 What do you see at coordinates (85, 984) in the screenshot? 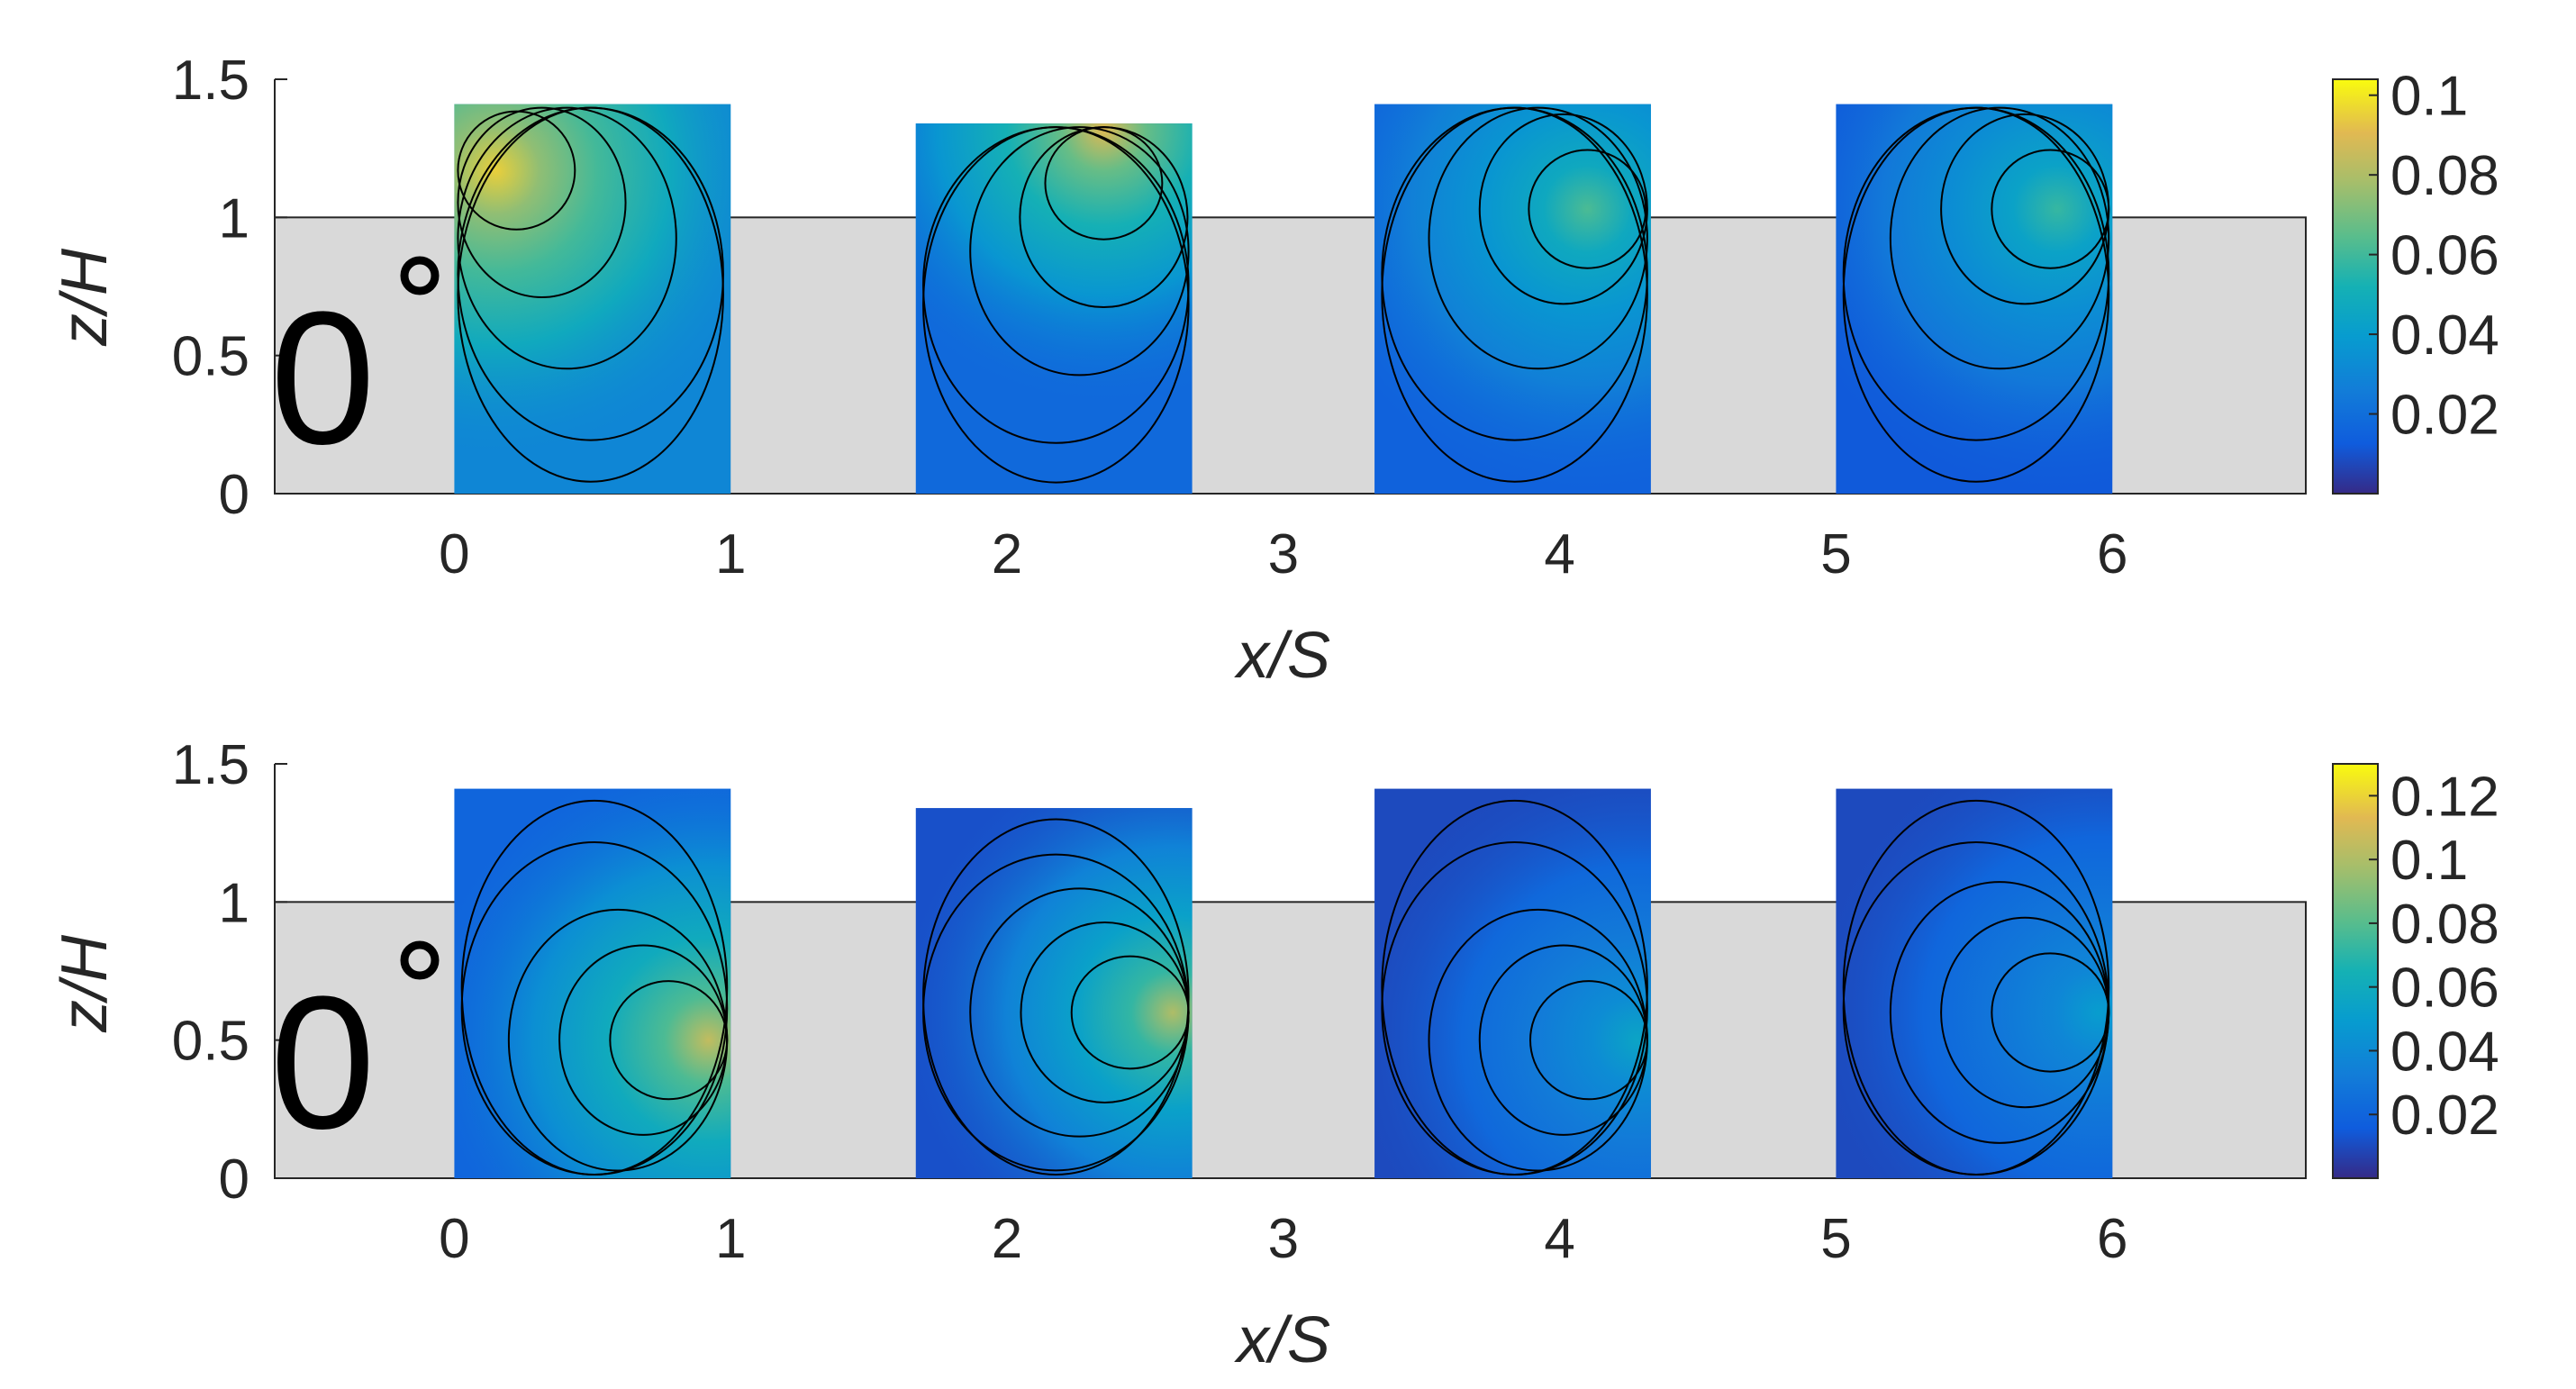
I see `bottom-y-axis-label: z/H` at bounding box center [85, 984].